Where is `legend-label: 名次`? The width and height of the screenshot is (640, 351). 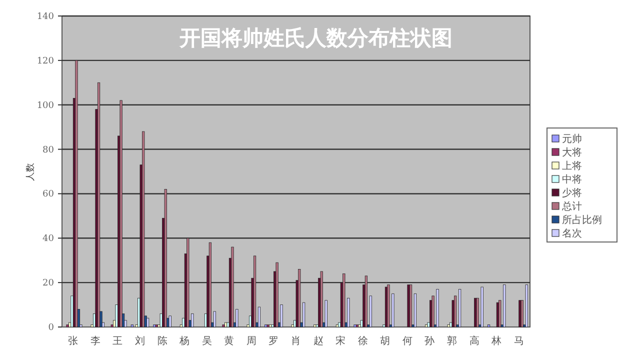 legend-label: 名次 is located at coordinates (572, 234).